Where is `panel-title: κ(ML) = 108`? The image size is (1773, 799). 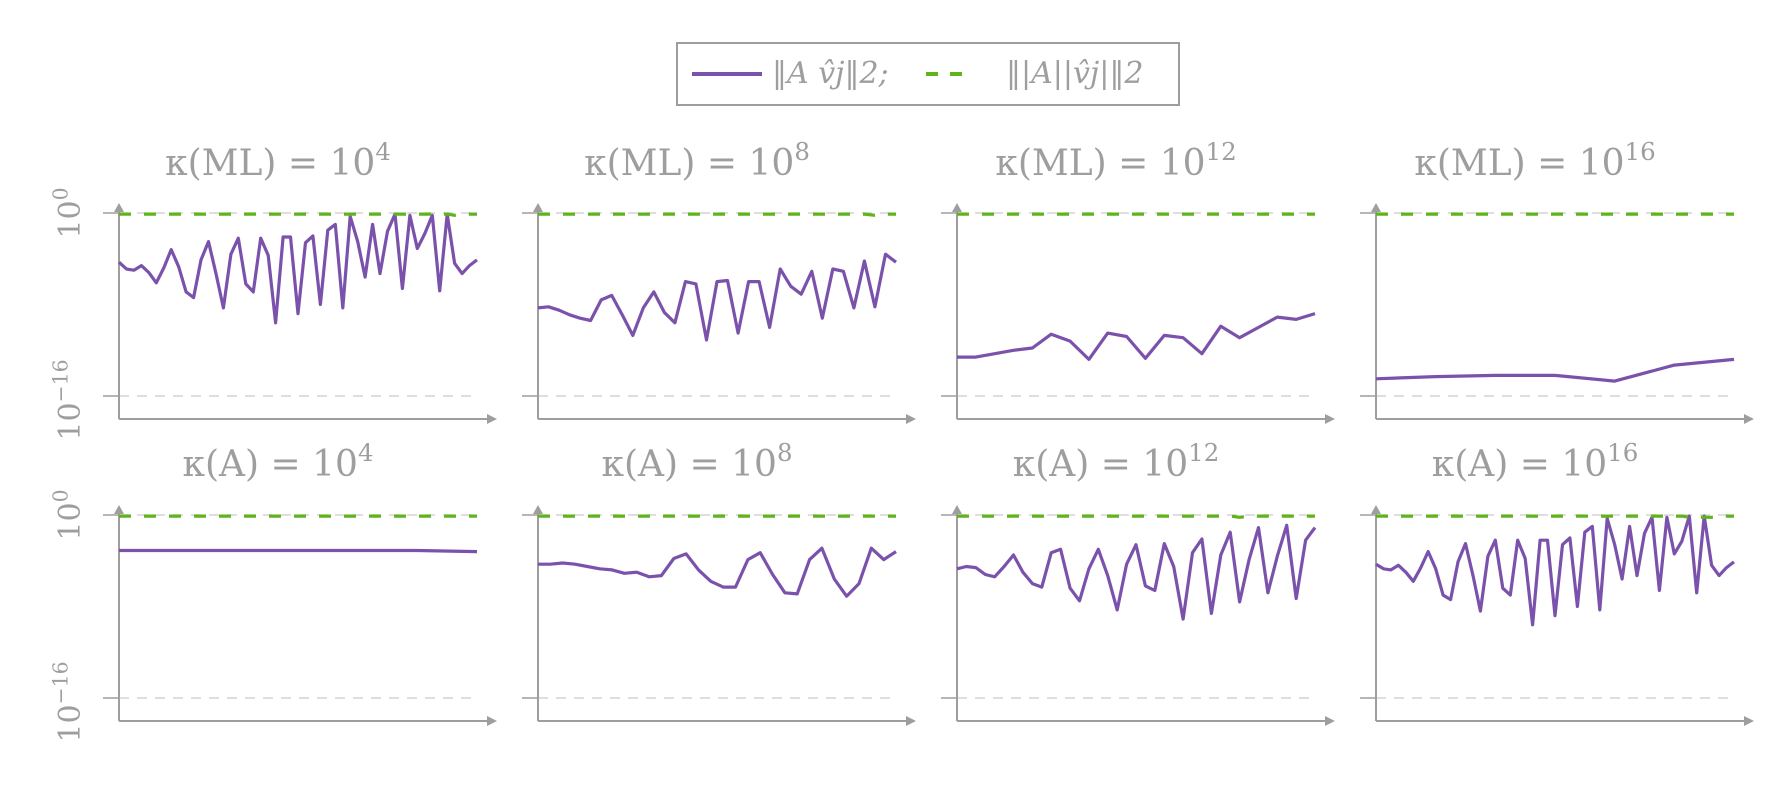 panel-title: κ(ML) = 108 is located at coordinates (697, 160).